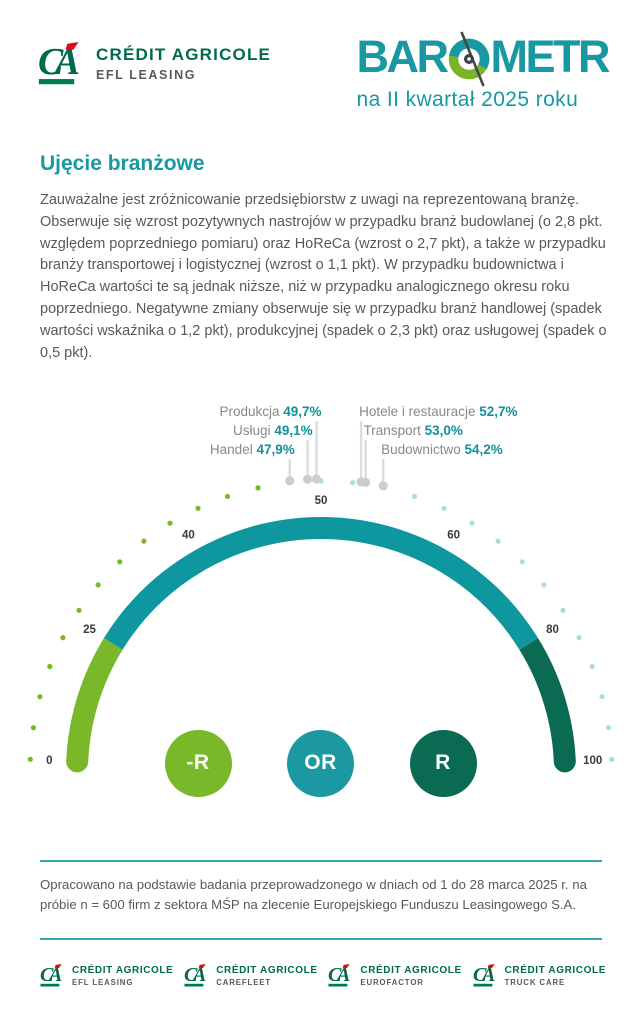 The width and height of the screenshot is (642, 1024). I want to click on gauge-label: Hotele i restauracje 52,7%, so click(438, 412).